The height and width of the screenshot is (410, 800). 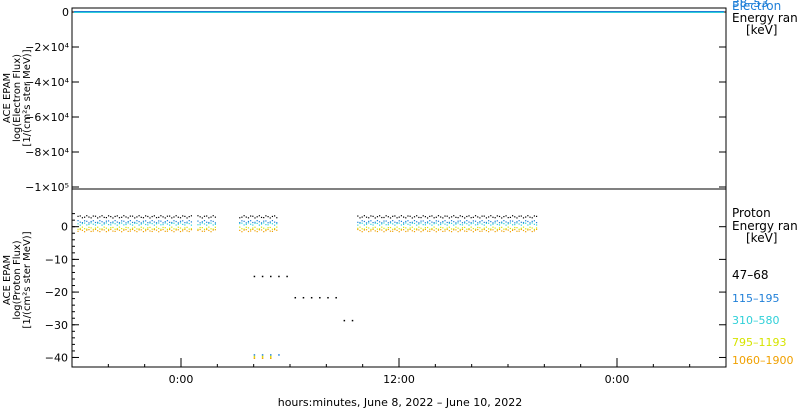 What do you see at coordinates (56, 292) in the screenshot?
I see `proton-y-tick-label: −20` at bounding box center [56, 292].